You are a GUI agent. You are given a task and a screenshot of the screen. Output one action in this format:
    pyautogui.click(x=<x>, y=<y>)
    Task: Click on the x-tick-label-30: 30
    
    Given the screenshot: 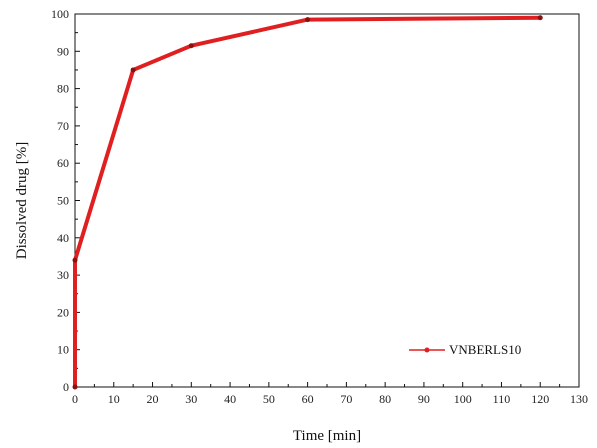 What is the action you would take?
    pyautogui.click(x=191, y=399)
    